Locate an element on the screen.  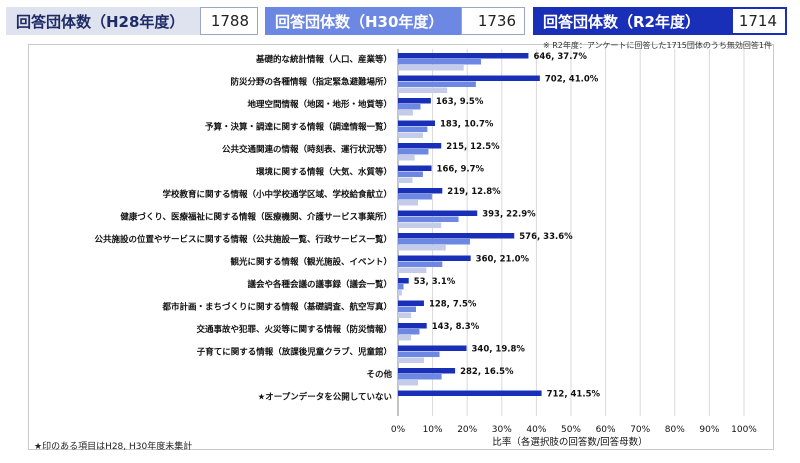
category-label: ★オープンデータを公開していない is located at coordinates (325, 397).